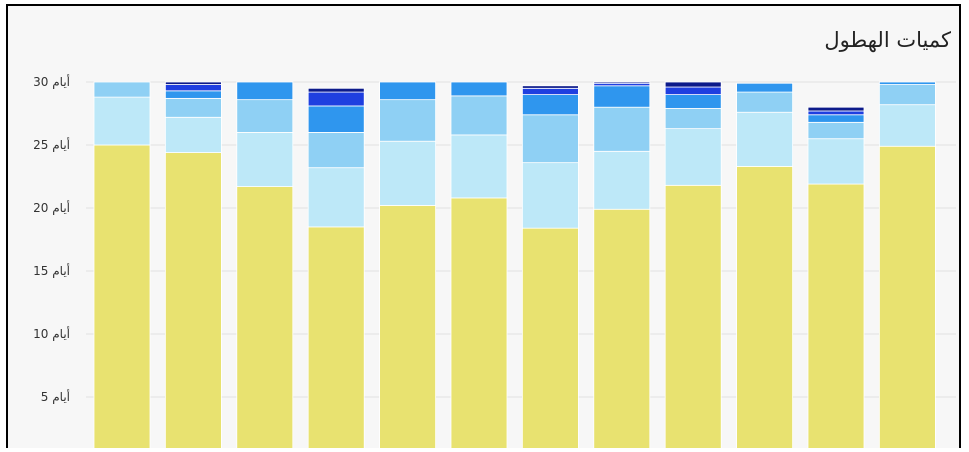 This screenshot has height=452, width=969. What do you see at coordinates (51, 270) in the screenshot?
I see `y-tick-label: 15 أيام` at bounding box center [51, 270].